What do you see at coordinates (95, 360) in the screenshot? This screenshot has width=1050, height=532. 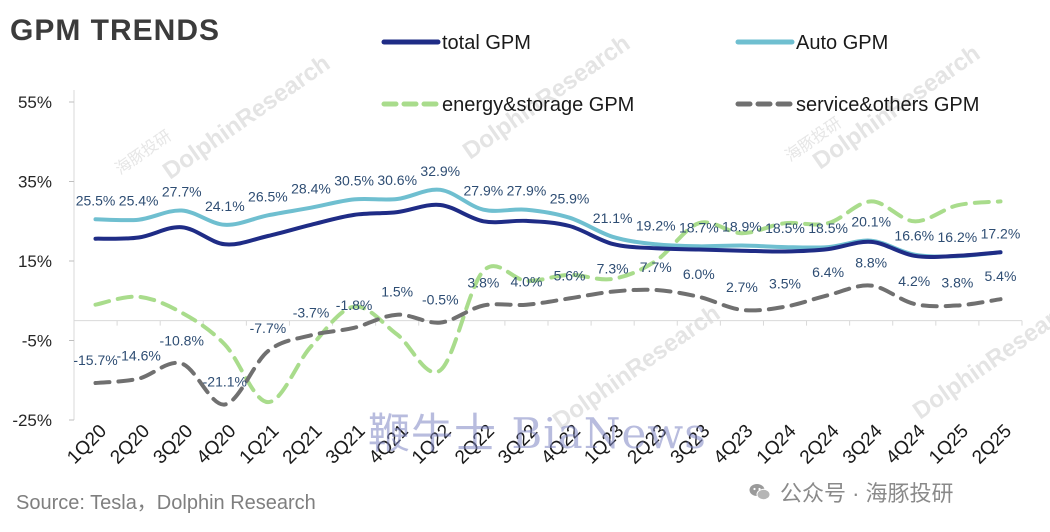 I see `service-gpm-data-label: -15.7%` at bounding box center [95, 360].